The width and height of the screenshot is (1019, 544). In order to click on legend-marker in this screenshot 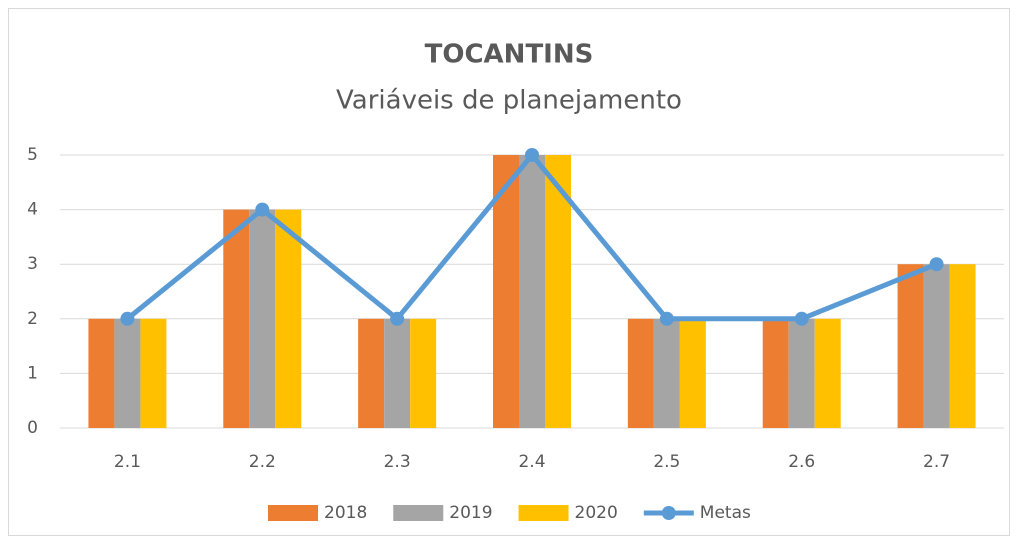, I will do `click(668, 513)`.